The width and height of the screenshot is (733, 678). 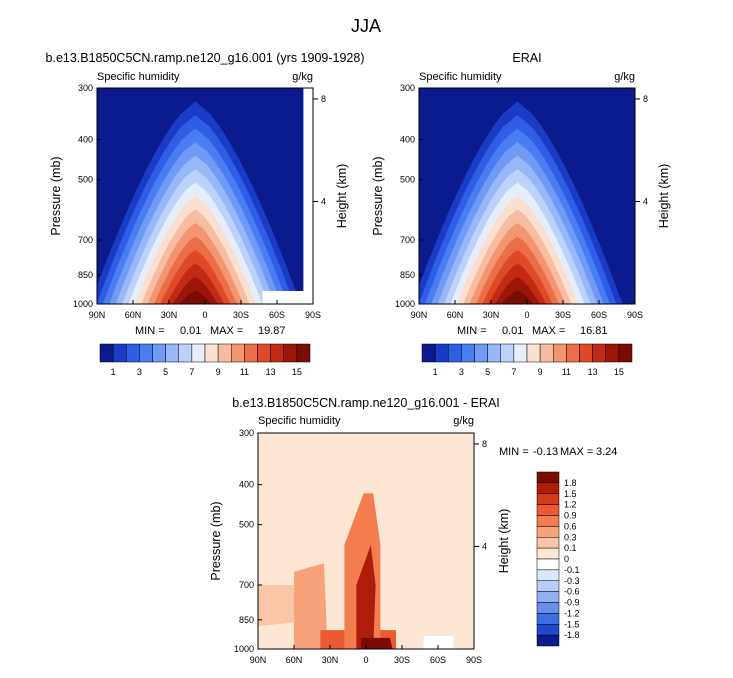 I want to click on contour-fill, so click(x=327, y=571).